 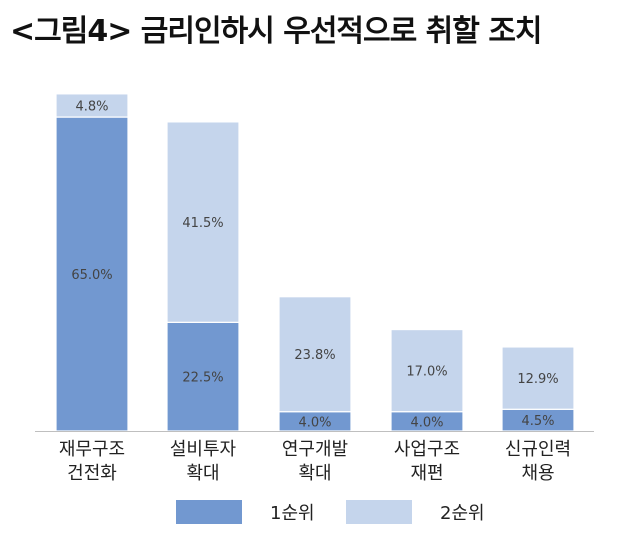 I want to click on x-tick-label: 사업구조, so click(x=427, y=449).